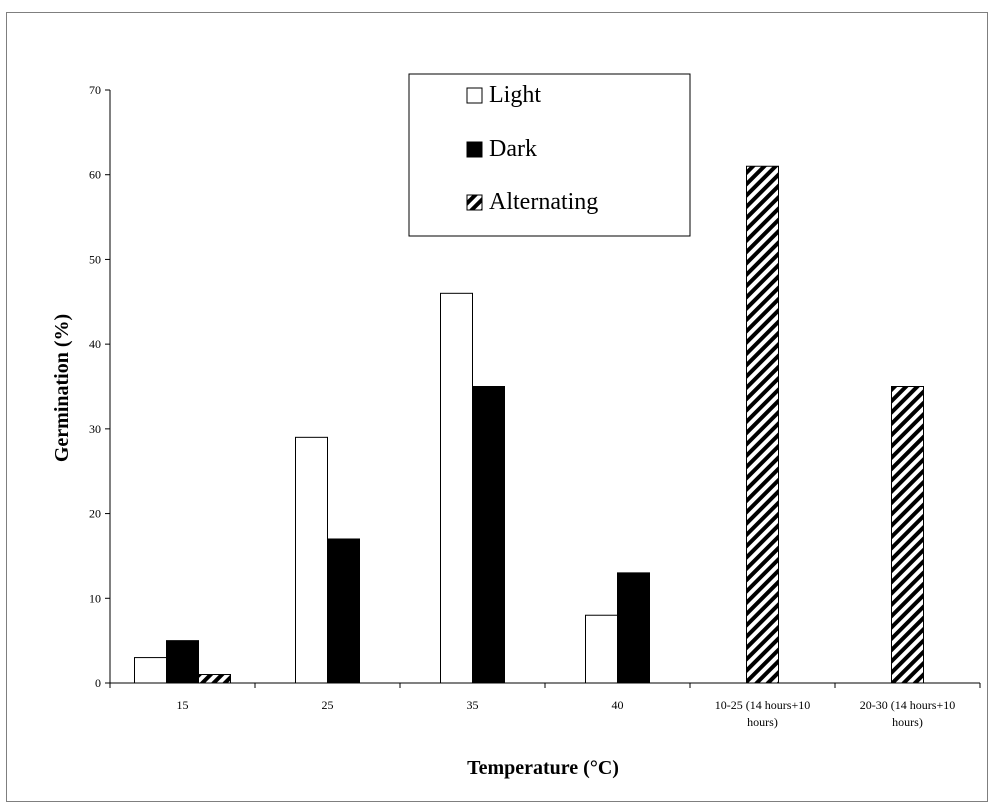  Describe the element at coordinates (183, 705) in the screenshot. I see `x-tick-label: 15` at that location.